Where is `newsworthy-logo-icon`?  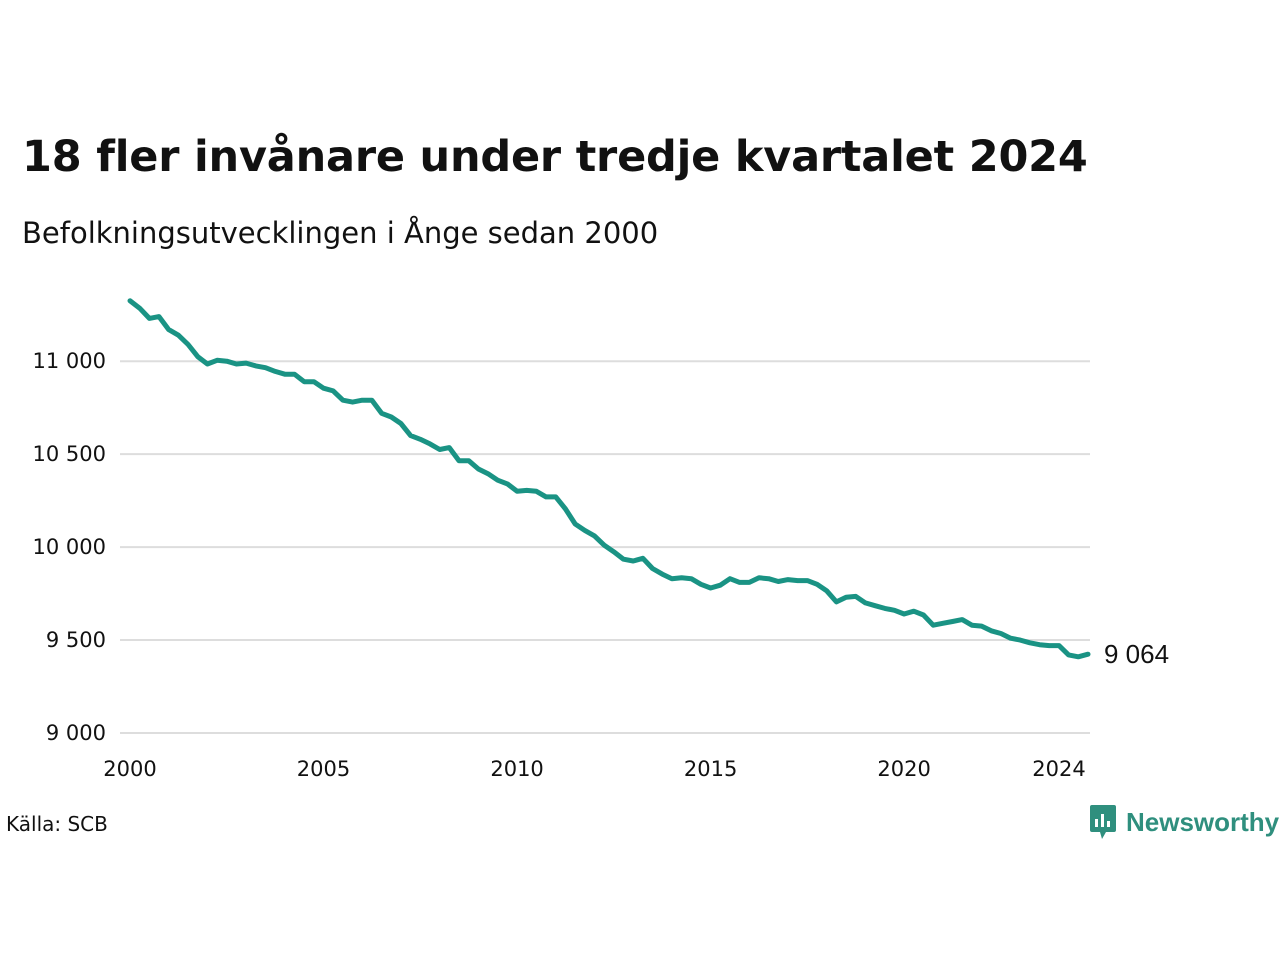 newsworthy-logo-icon is located at coordinates (1103, 822).